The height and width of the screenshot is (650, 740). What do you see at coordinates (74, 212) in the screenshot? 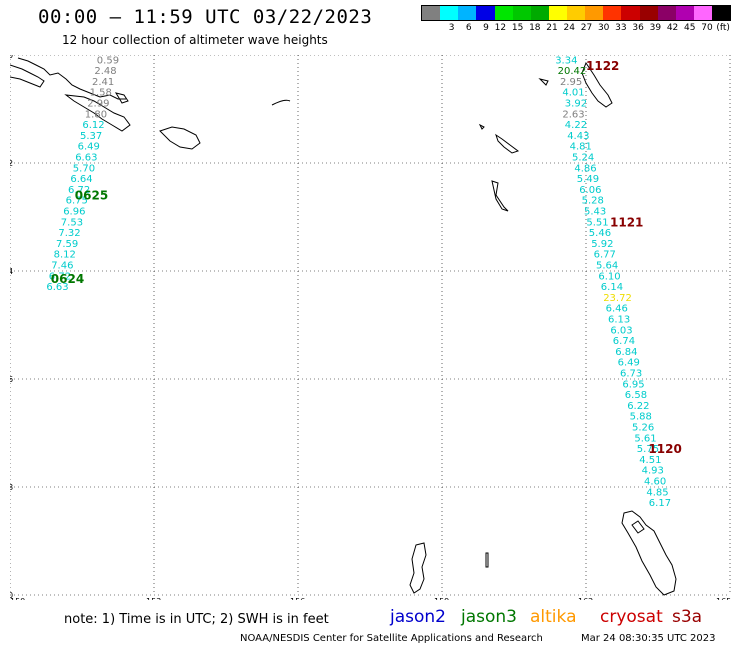
I see `track-value-west: 6.96` at bounding box center [74, 212].